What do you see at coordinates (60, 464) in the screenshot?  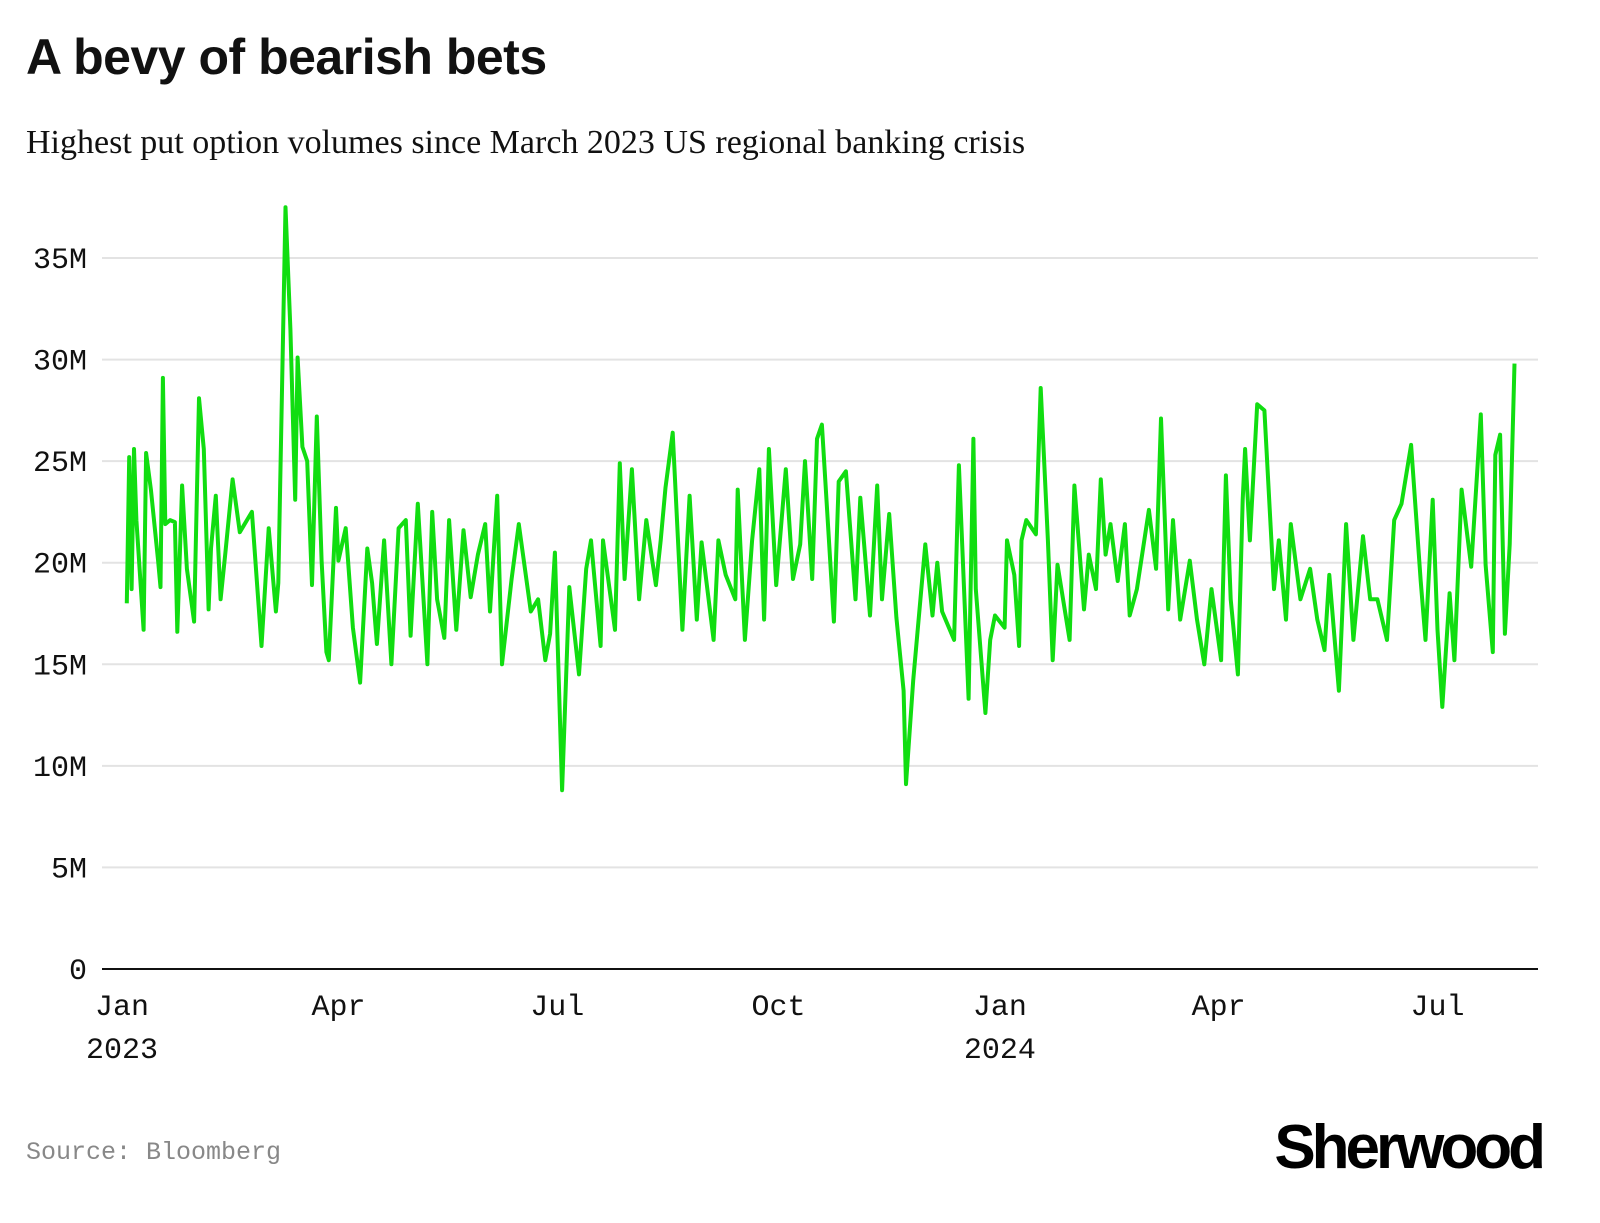 I see `y-tick-label: 25M` at bounding box center [60, 464].